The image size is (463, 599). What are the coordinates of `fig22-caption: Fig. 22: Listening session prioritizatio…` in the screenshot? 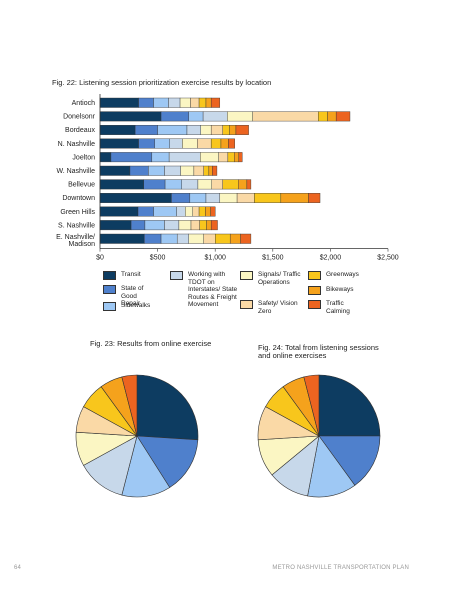 It's located at (162, 82).